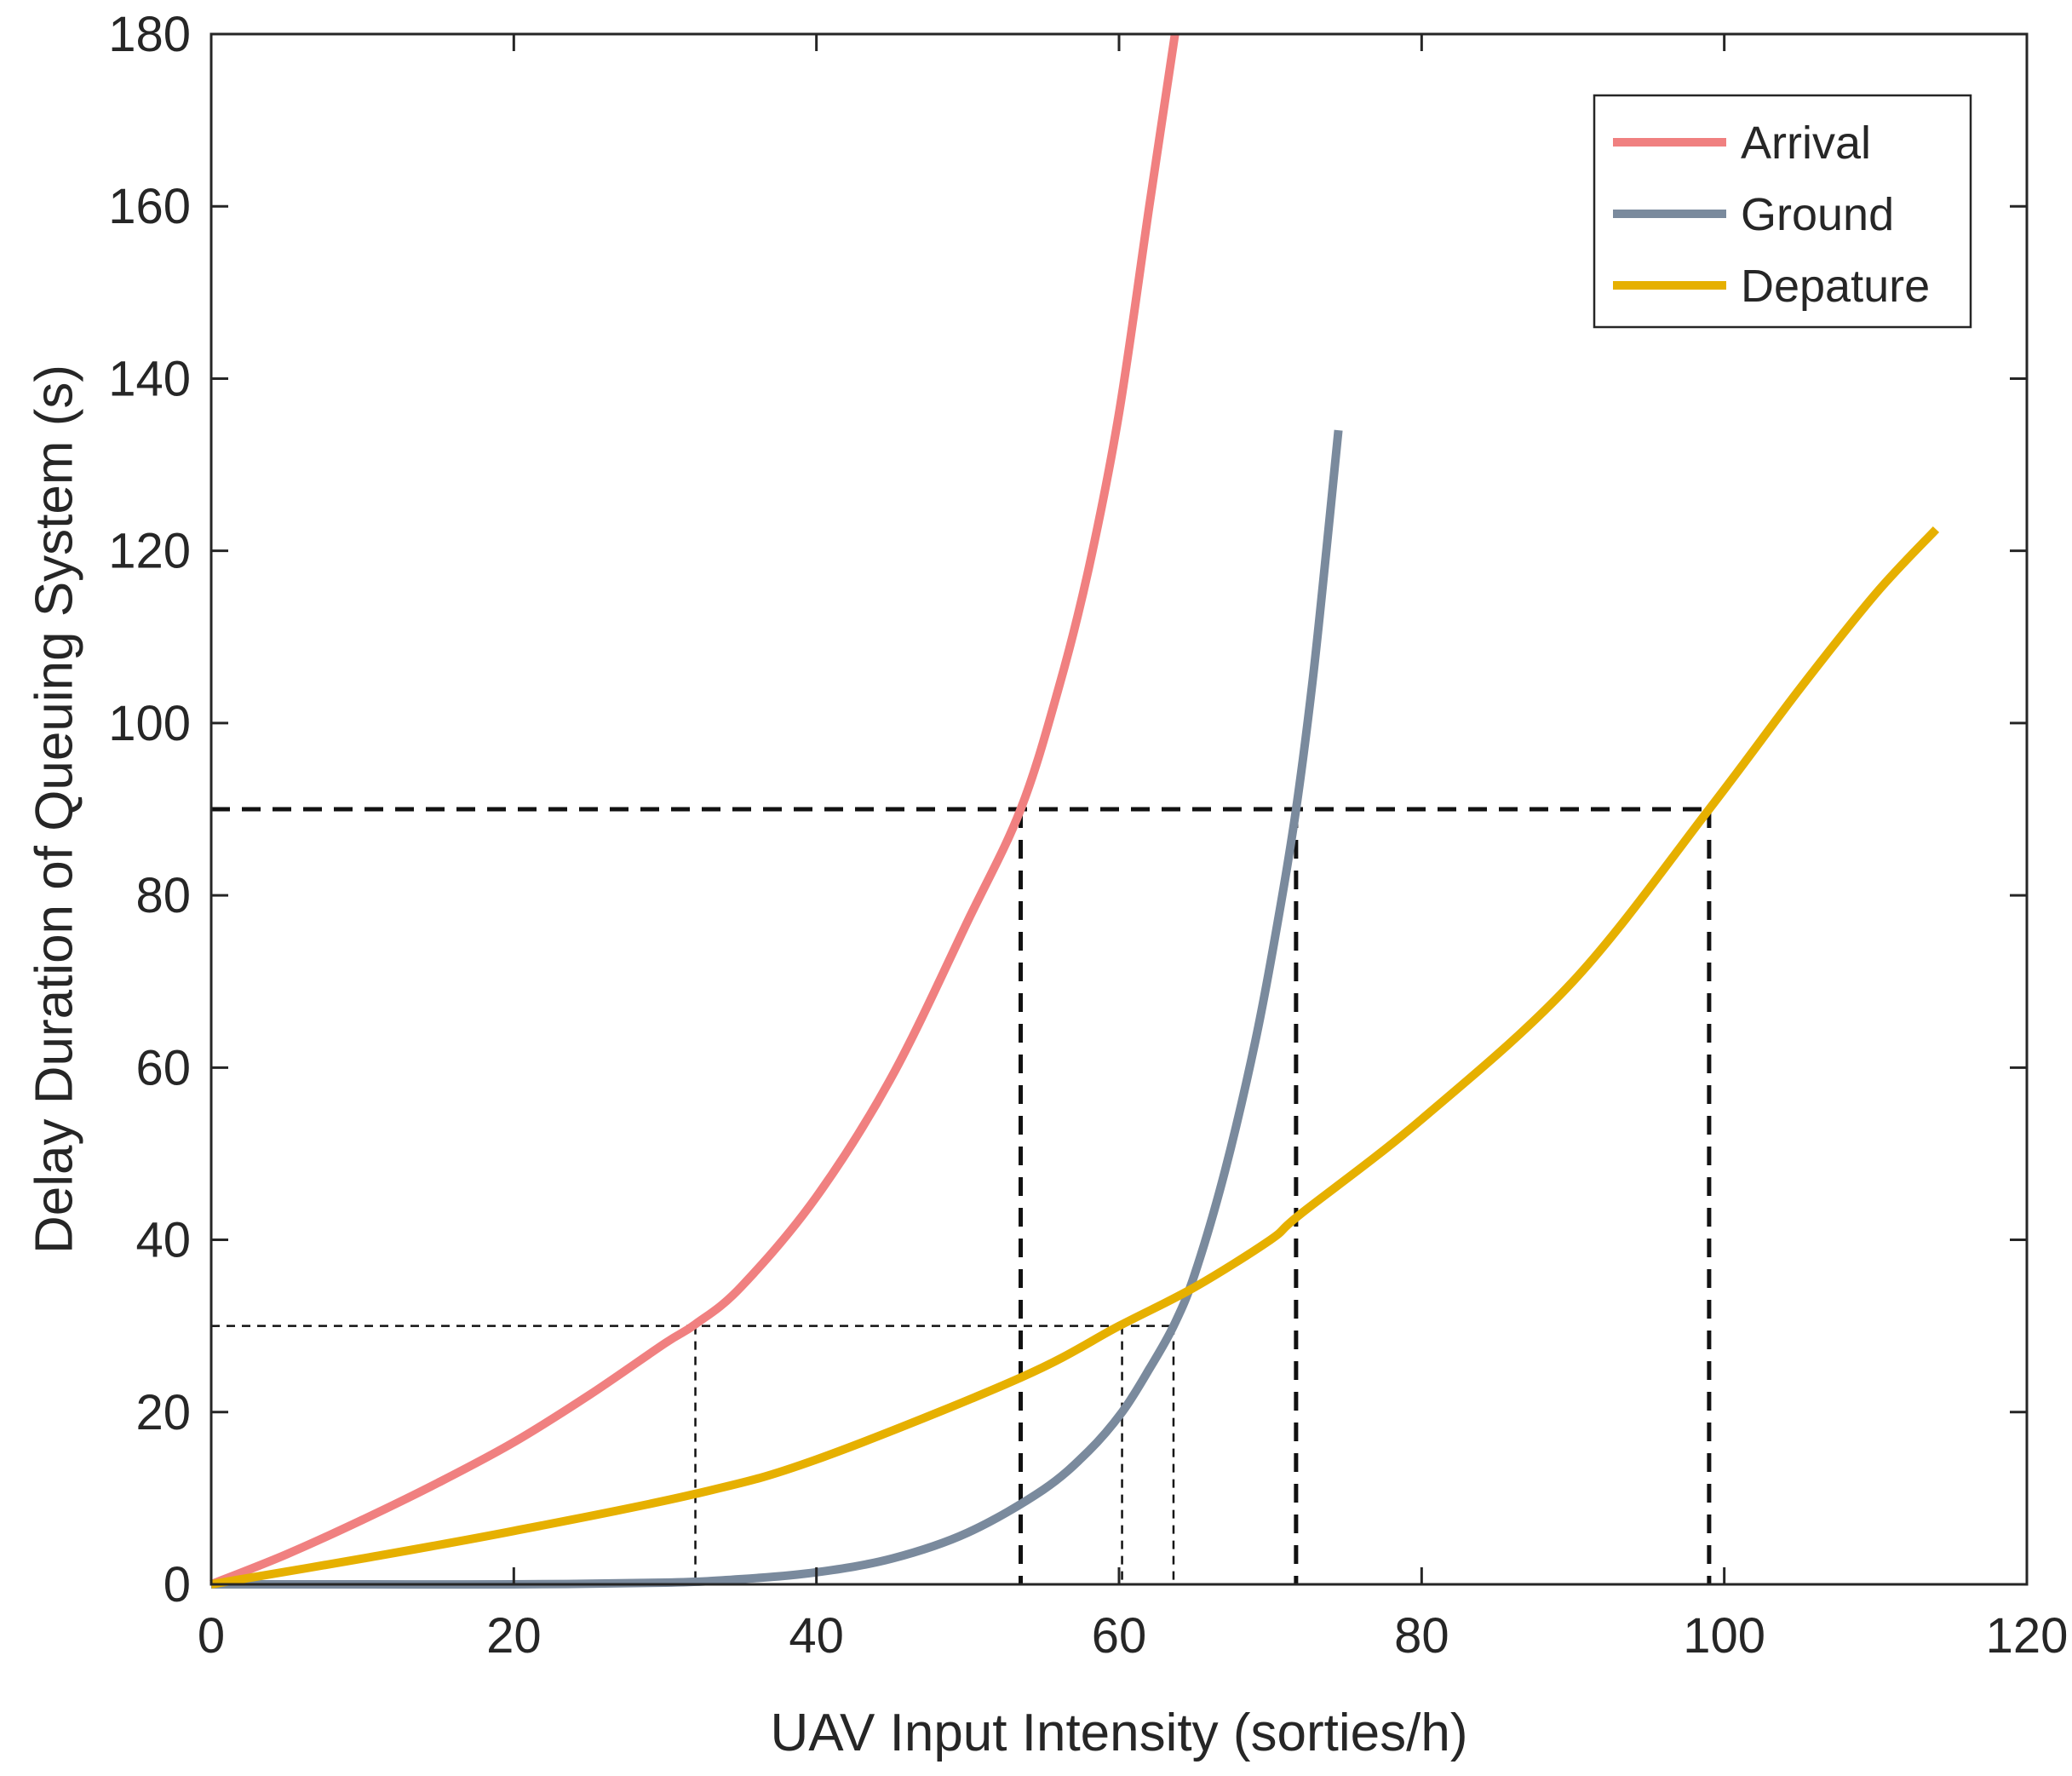 The width and height of the screenshot is (2072, 1776). What do you see at coordinates (1817, 214) in the screenshot?
I see `legend-label-ground: Ground` at bounding box center [1817, 214].